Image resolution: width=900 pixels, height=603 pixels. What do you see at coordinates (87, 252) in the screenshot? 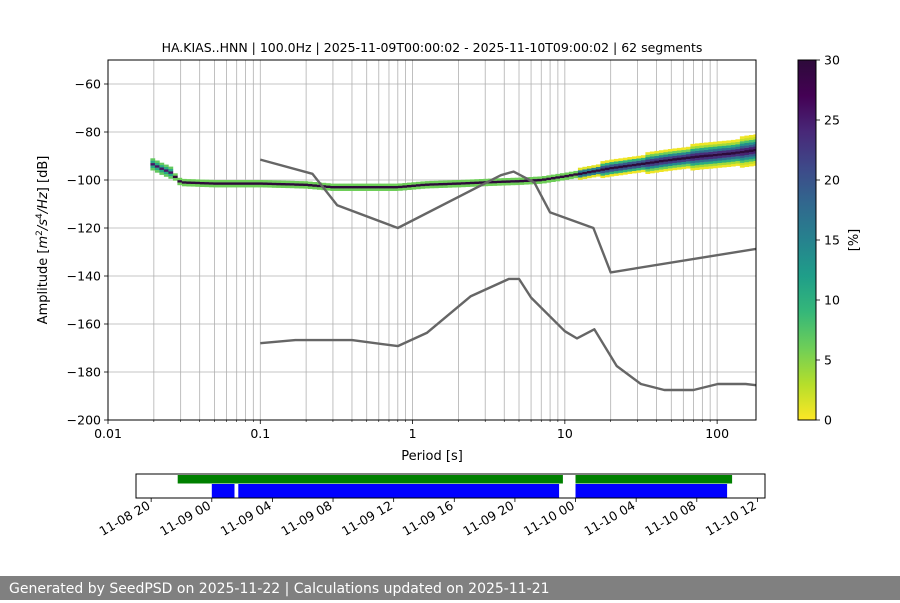
I see `y-axis-ticks: −60 −80 −100 −120 −140 −160 −180 −200` at bounding box center [87, 252].